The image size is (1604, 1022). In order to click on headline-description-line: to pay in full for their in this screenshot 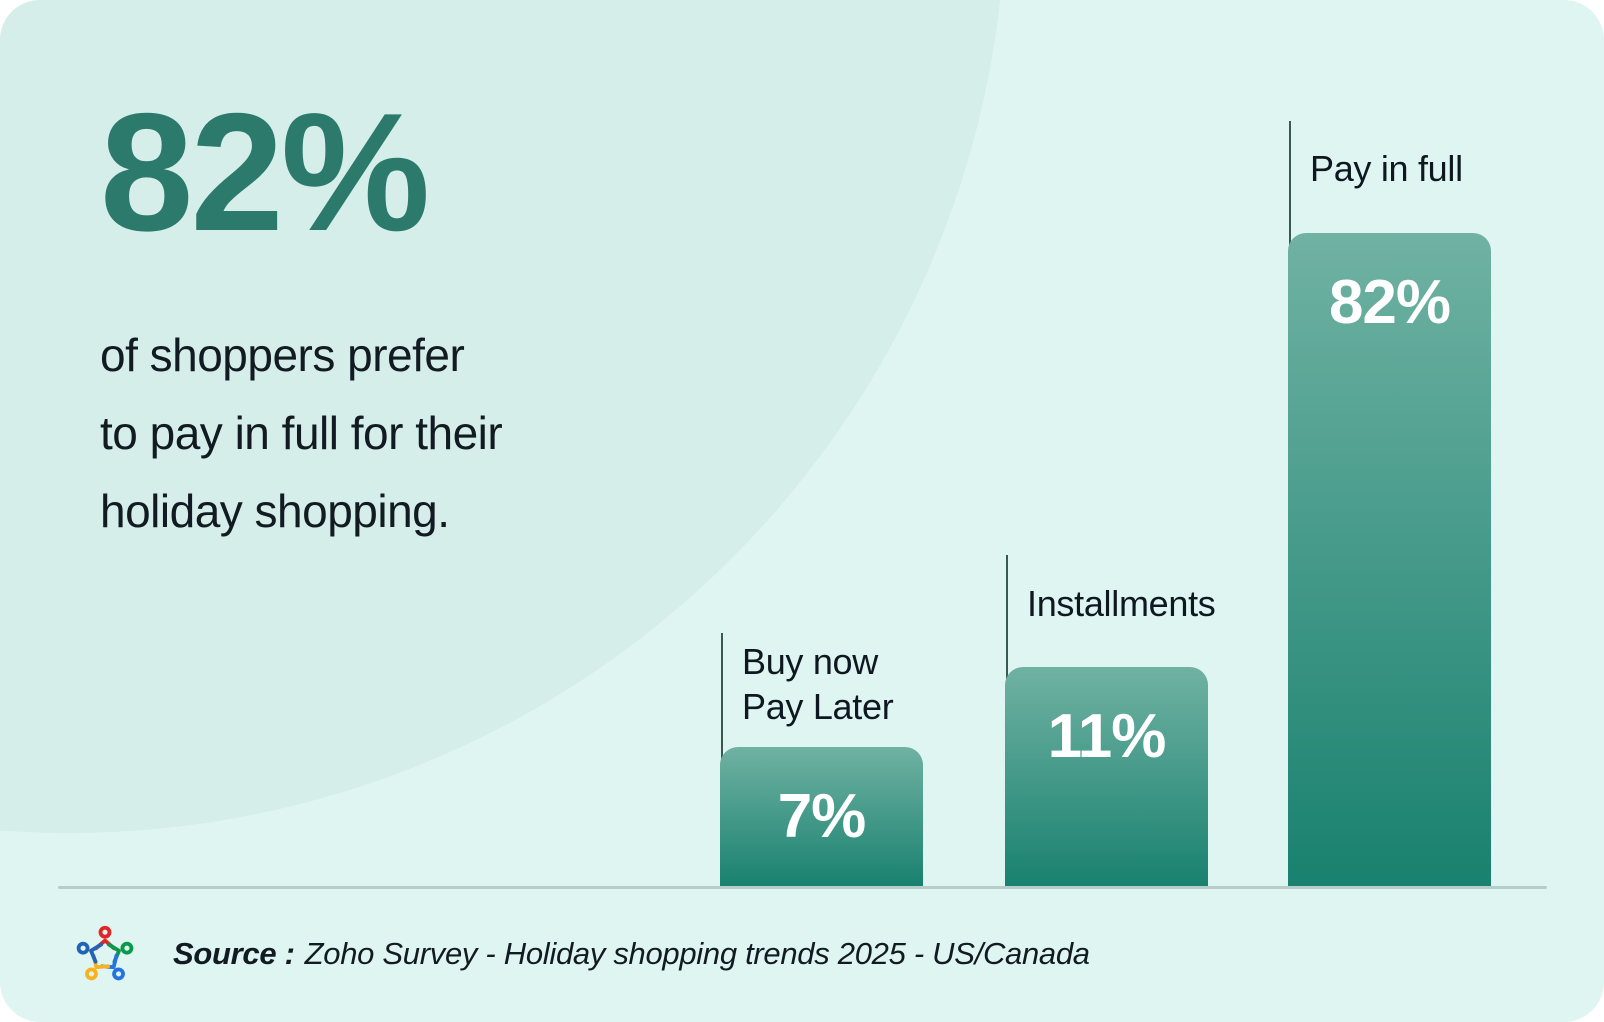, I will do `click(301, 433)`.